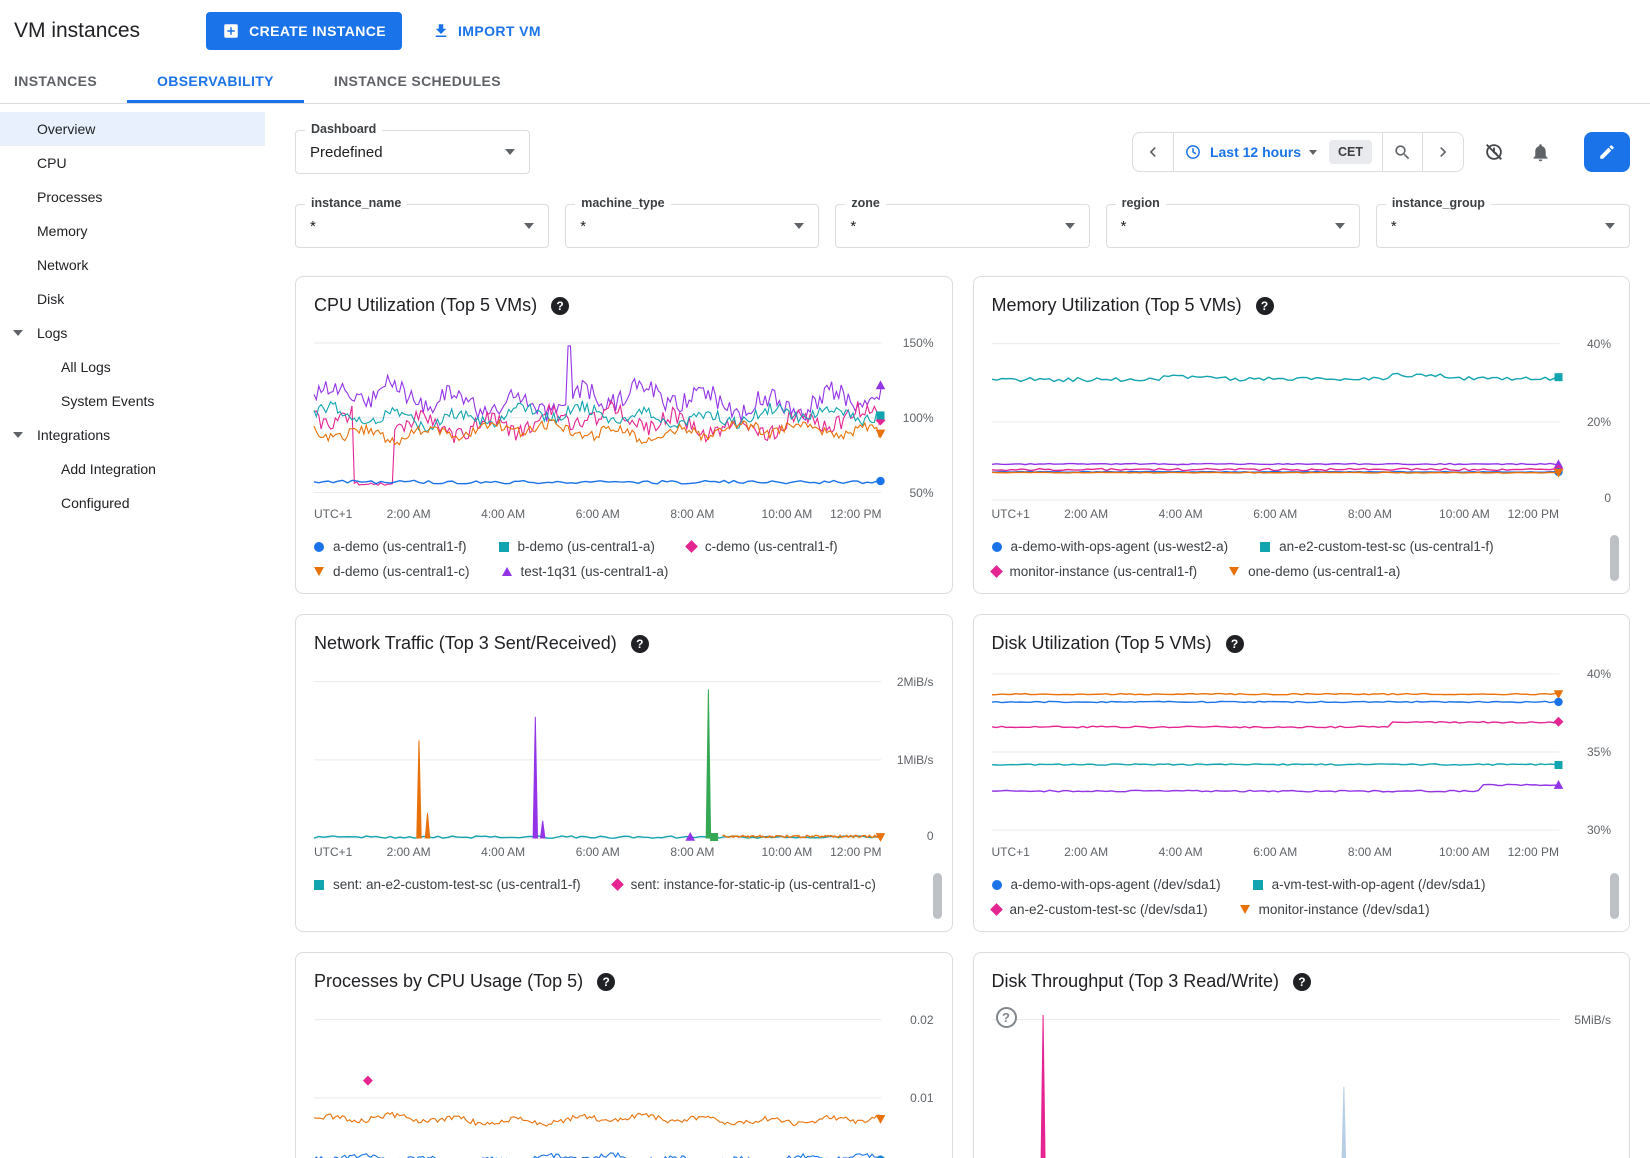  What do you see at coordinates (1109, 546) in the screenshot?
I see `legend-item: a-demo-with-ops-agent (us-west2-a)` at bounding box center [1109, 546].